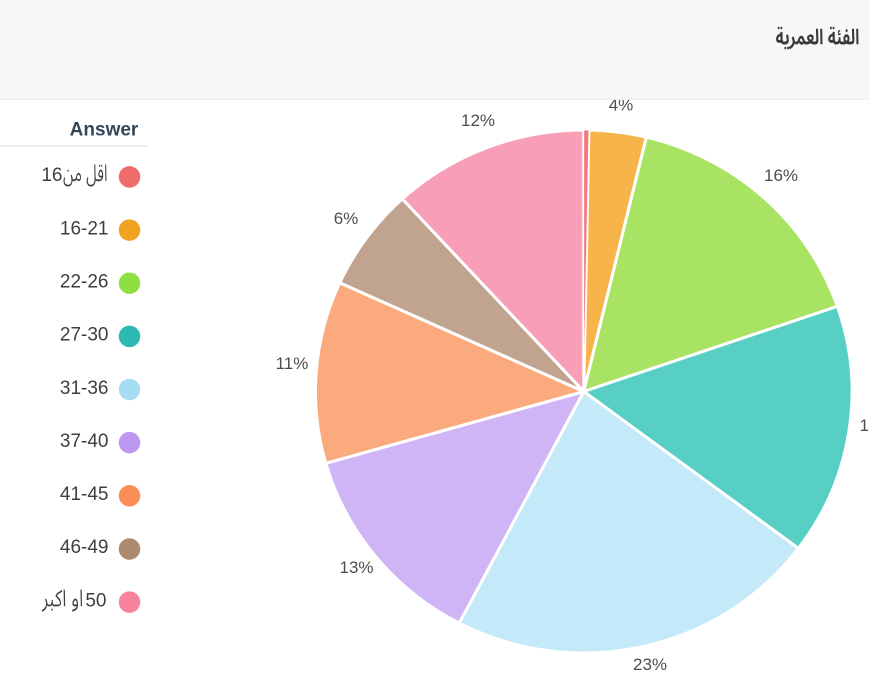  I want to click on svg-text: 31-36, so click(84, 388).